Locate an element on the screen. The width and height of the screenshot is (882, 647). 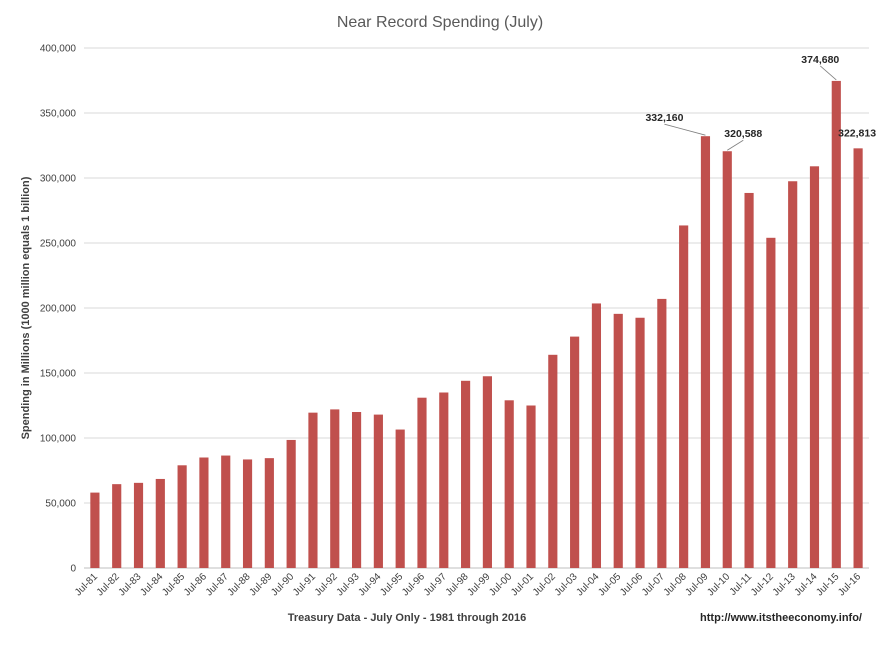
x-tick-label: Jul-09 is located at coordinates (697, 584).